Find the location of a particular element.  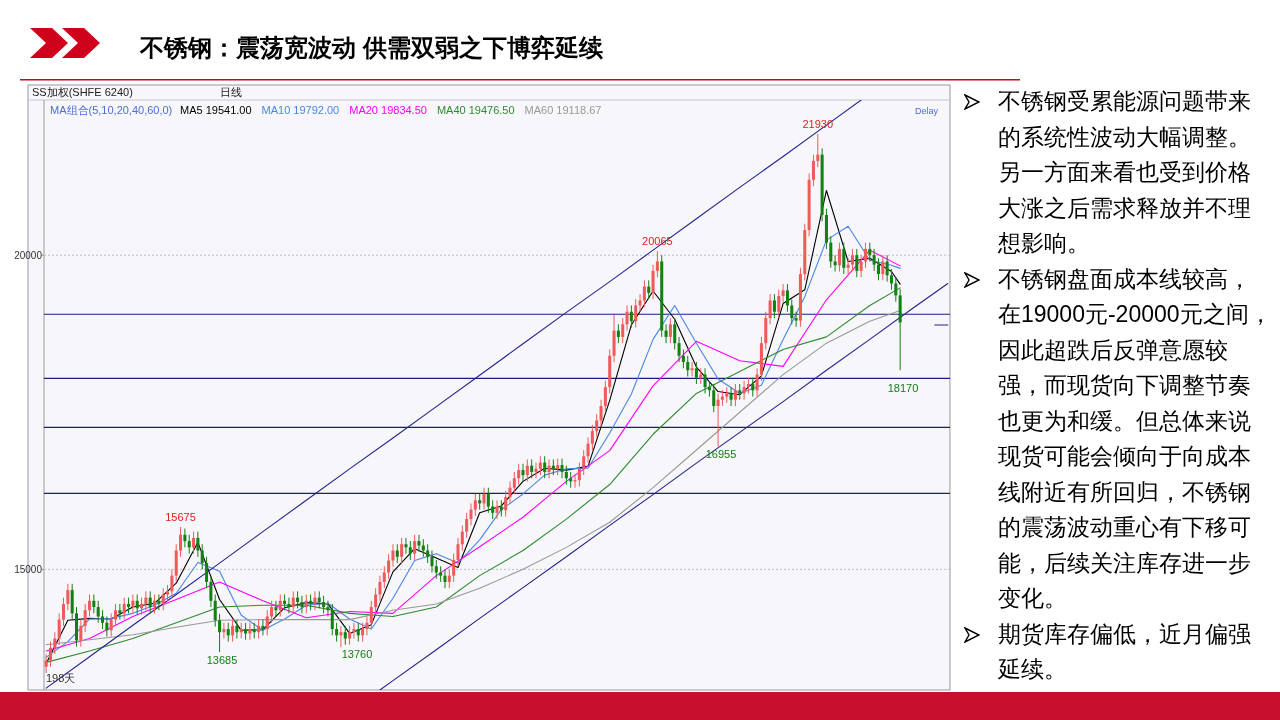

text: 不锈钢盘面成本线较高，在19000元-20000元之间，因此超跌后反弹意愿较强，而现货向下调整节奏也更为和缓。但总体来说现货可能会倾向于向成本线附近有所回归，不锈钢的震荡波动重心有下移可能，后续关注库存进一步变化。 is located at coordinates (1135, 438).